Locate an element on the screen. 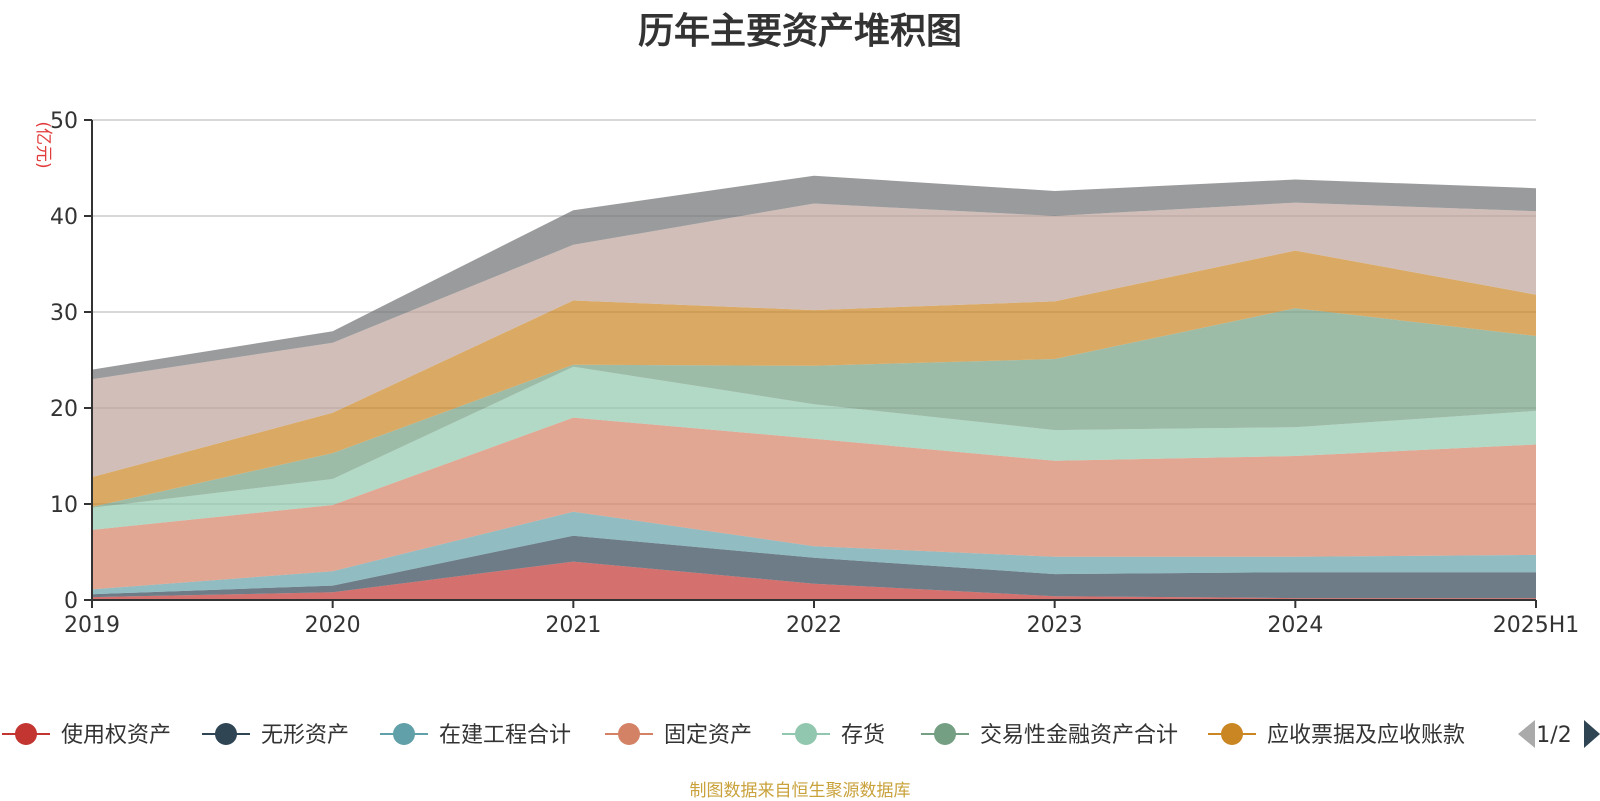 This screenshot has width=1600, height=801. x-tick-label: 2022 is located at coordinates (814, 625).